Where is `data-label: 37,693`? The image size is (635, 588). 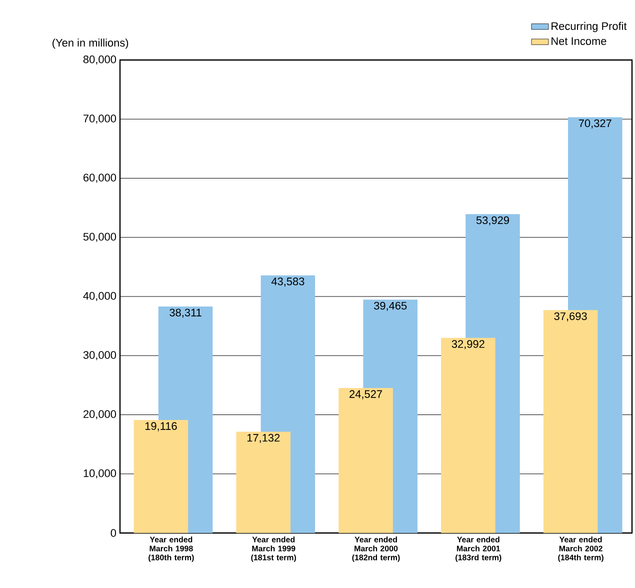 data-label: 37,693 is located at coordinates (570, 317).